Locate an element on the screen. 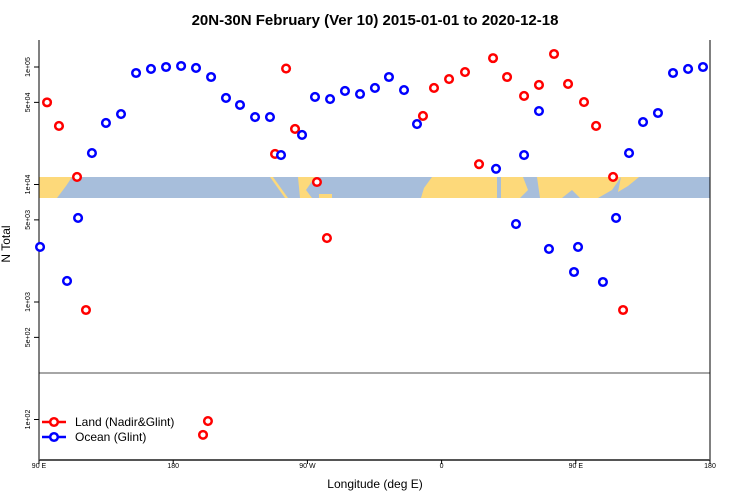 This screenshot has width=750, height=500. map-strip is located at coordinates (374, 187).